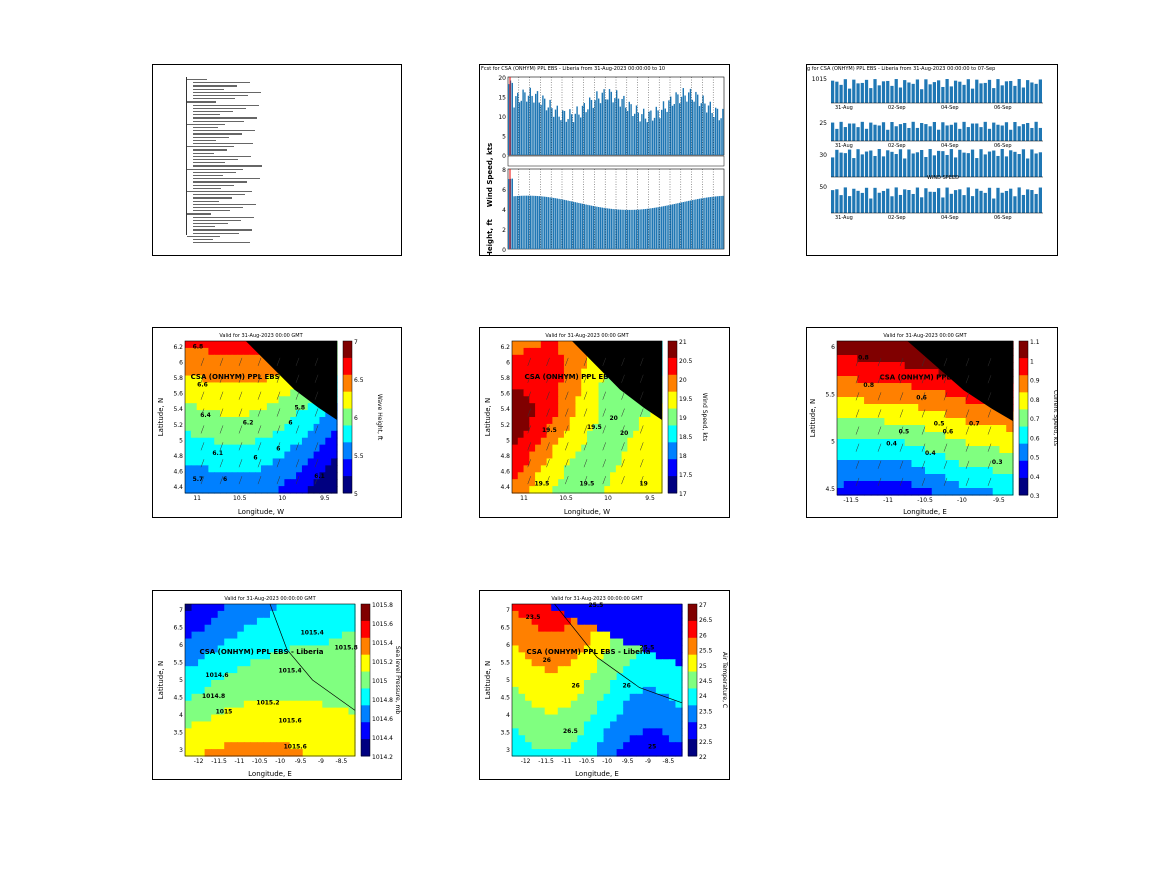 The width and height of the screenshot is (1167, 875). What do you see at coordinates (221, 429) in the screenshot?
I see `vector-arrow` at bounding box center [221, 429].